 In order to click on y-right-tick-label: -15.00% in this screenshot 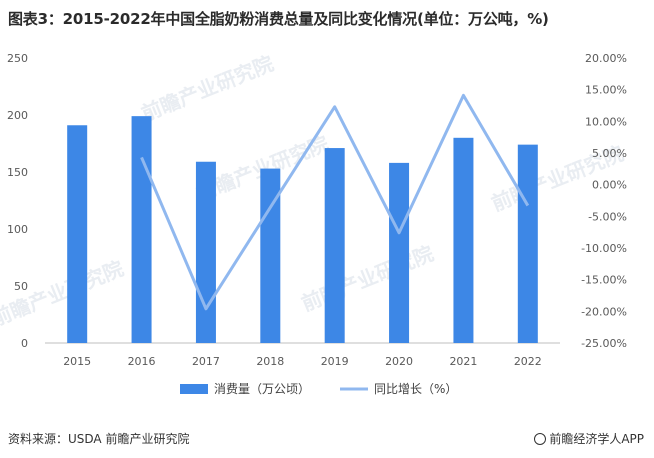, I will do `click(604, 280)`.